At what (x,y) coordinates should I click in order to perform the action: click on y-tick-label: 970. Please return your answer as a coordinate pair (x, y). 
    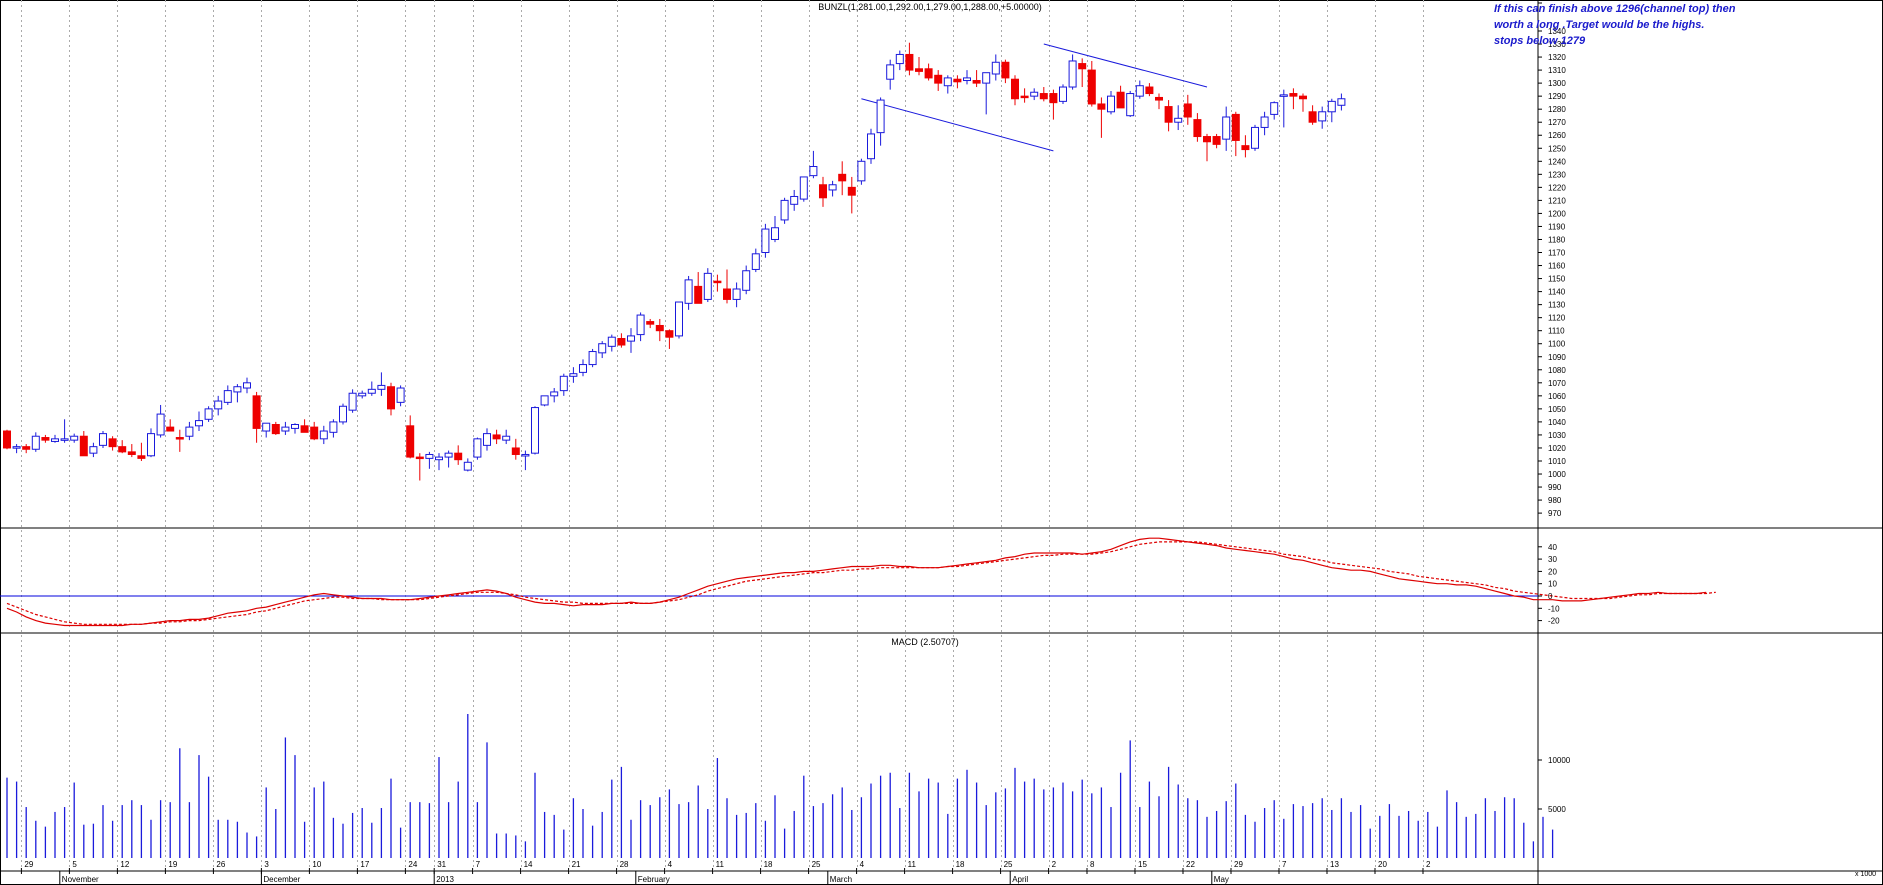
    Looking at the image, I should click on (1555, 513).